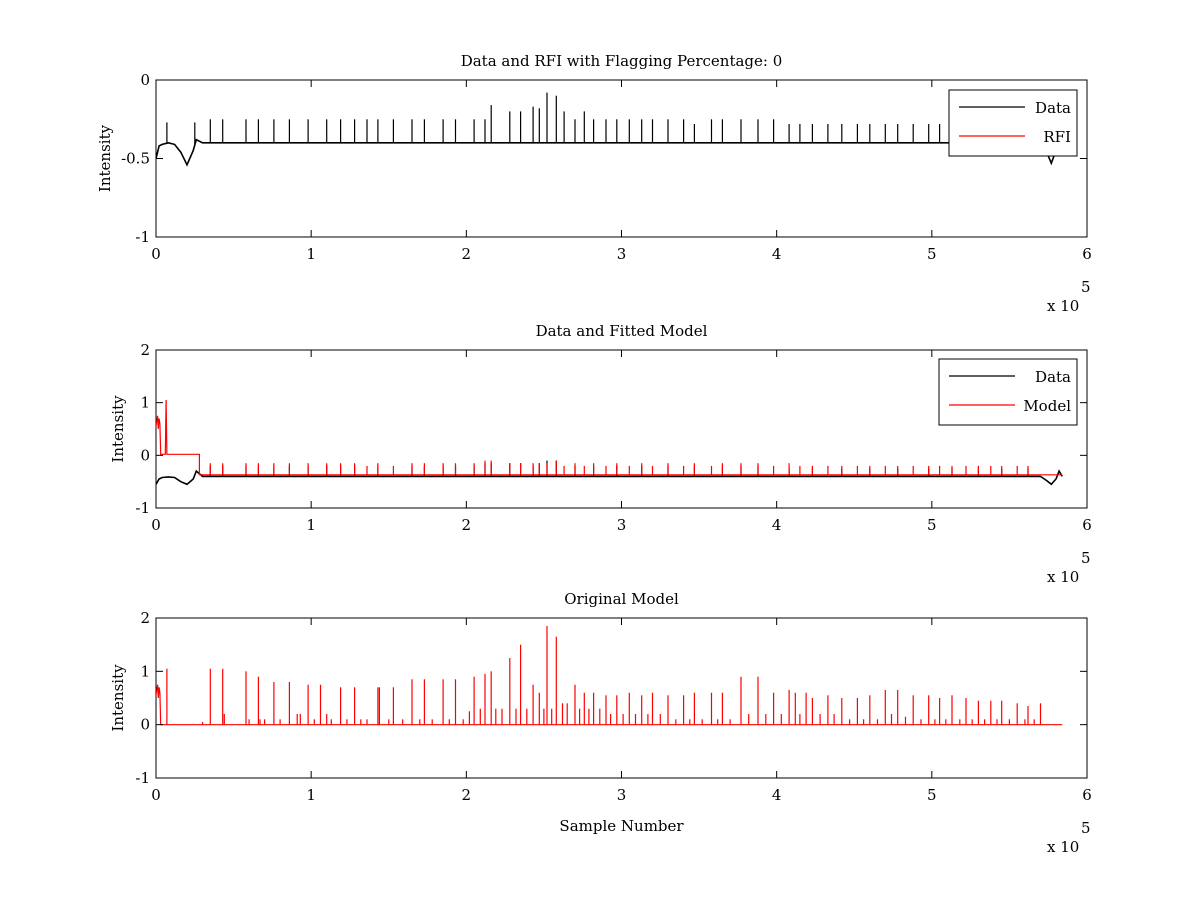 The width and height of the screenshot is (1200, 904). I want to click on series-model-line, so click(609, 437).